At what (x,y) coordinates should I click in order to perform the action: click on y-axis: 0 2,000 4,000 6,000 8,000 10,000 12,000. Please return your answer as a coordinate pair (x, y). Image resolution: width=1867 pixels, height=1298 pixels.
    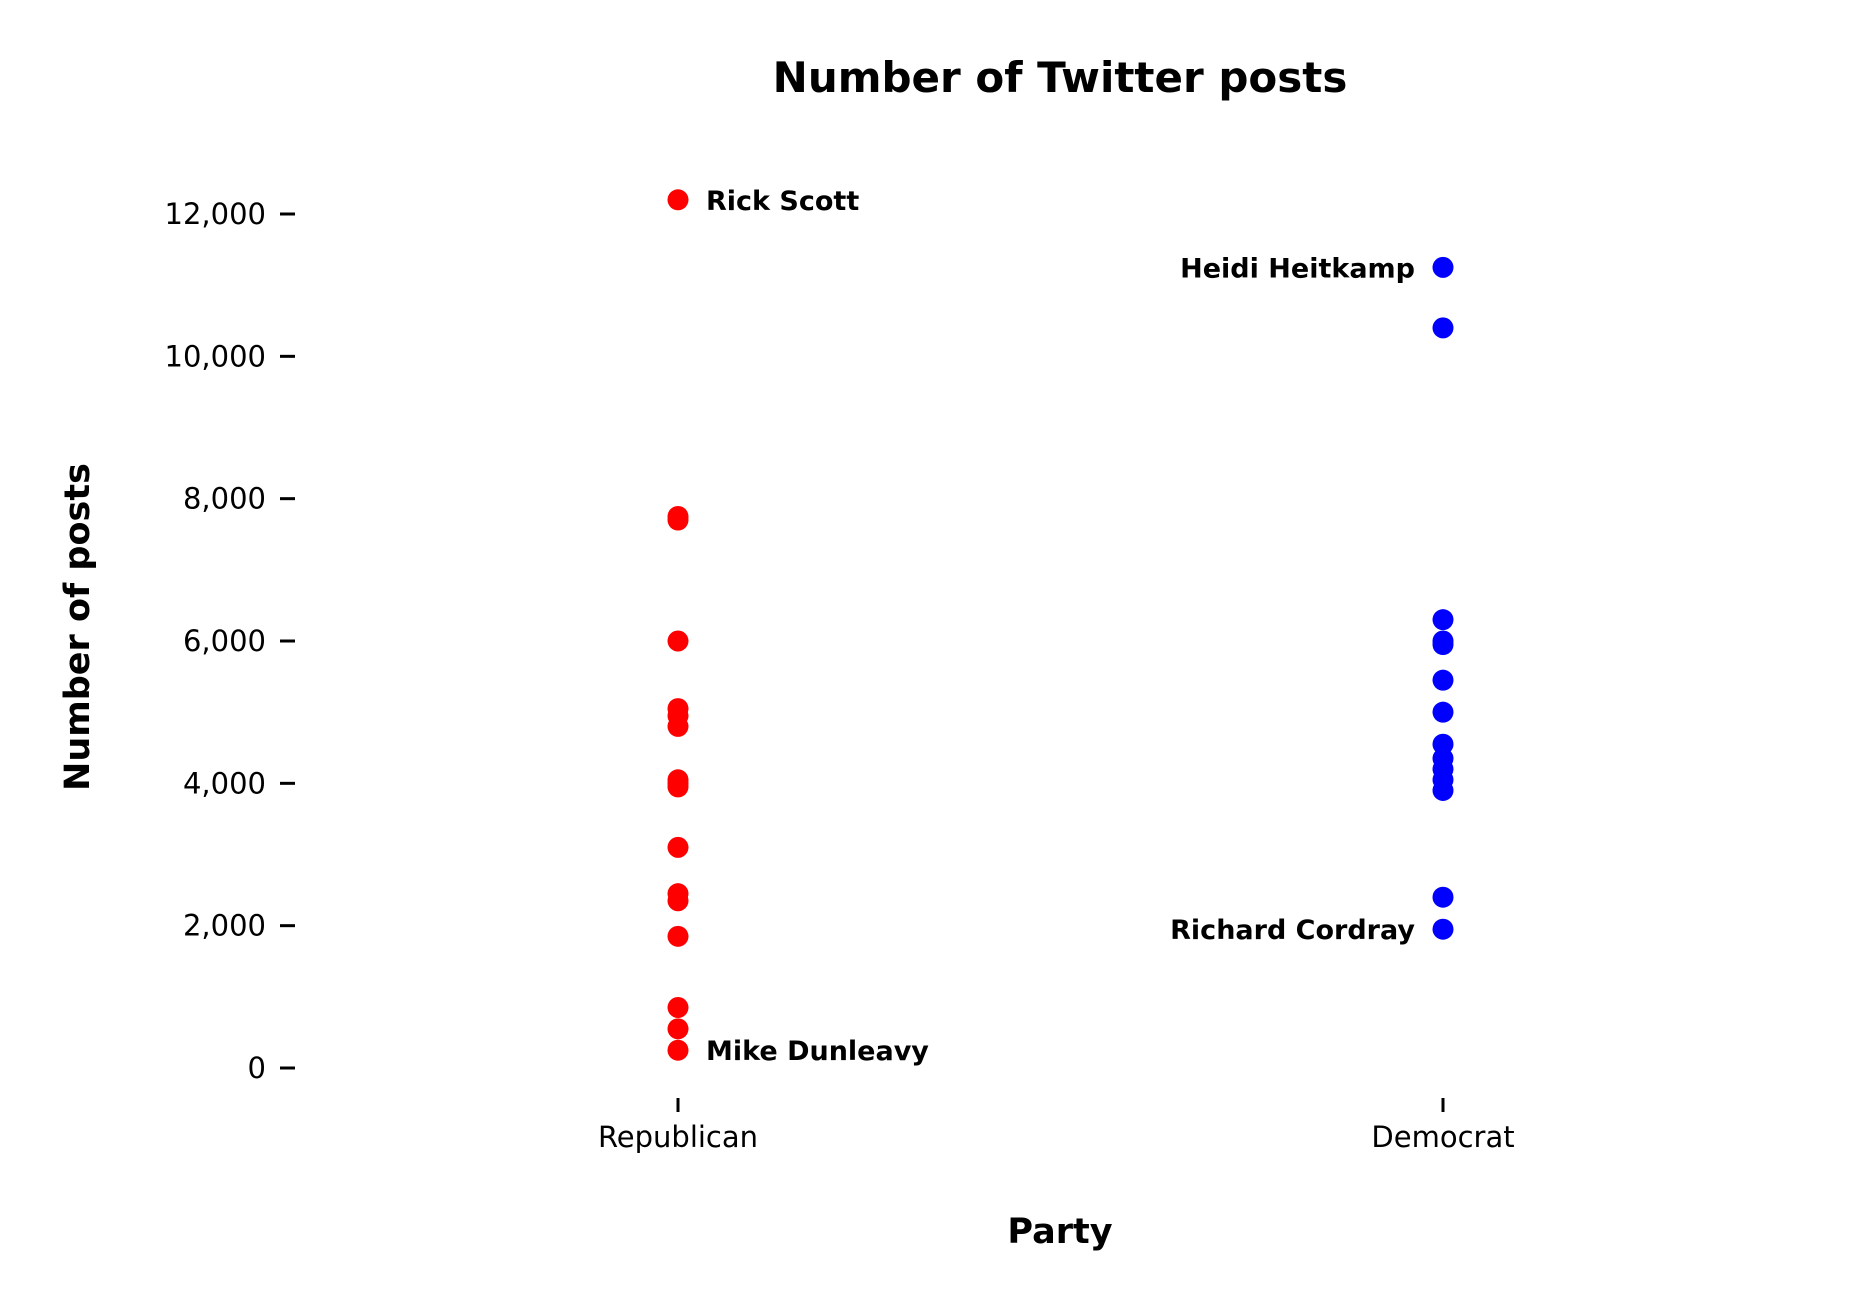
    Looking at the image, I should click on (230, 641).